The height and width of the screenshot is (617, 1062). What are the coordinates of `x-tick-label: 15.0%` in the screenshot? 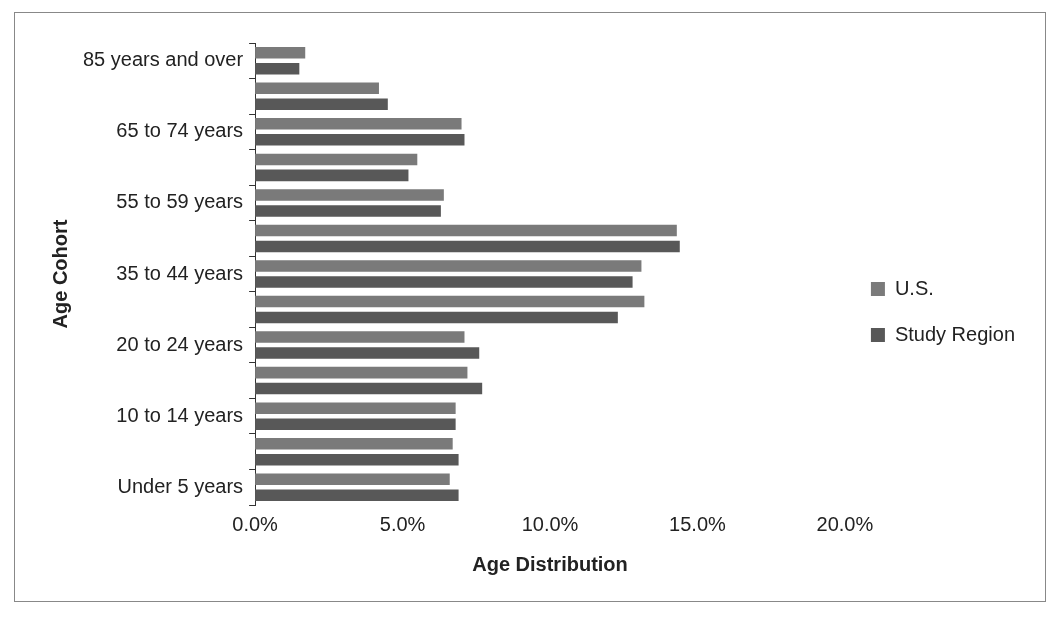 It's located at (698, 523).